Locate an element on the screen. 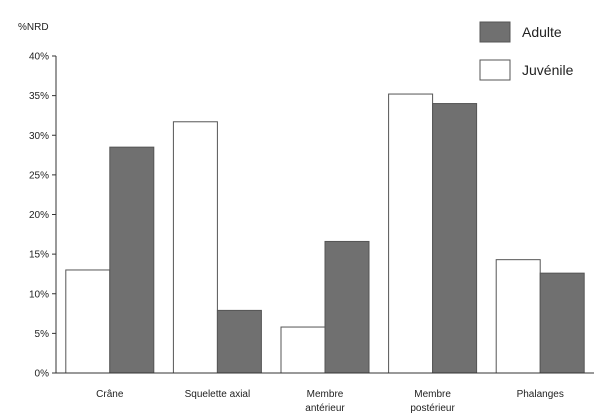 Image resolution: width=597 pixels, height=417 pixels. x-tick-label: Membre postérieur is located at coordinates (432, 401).